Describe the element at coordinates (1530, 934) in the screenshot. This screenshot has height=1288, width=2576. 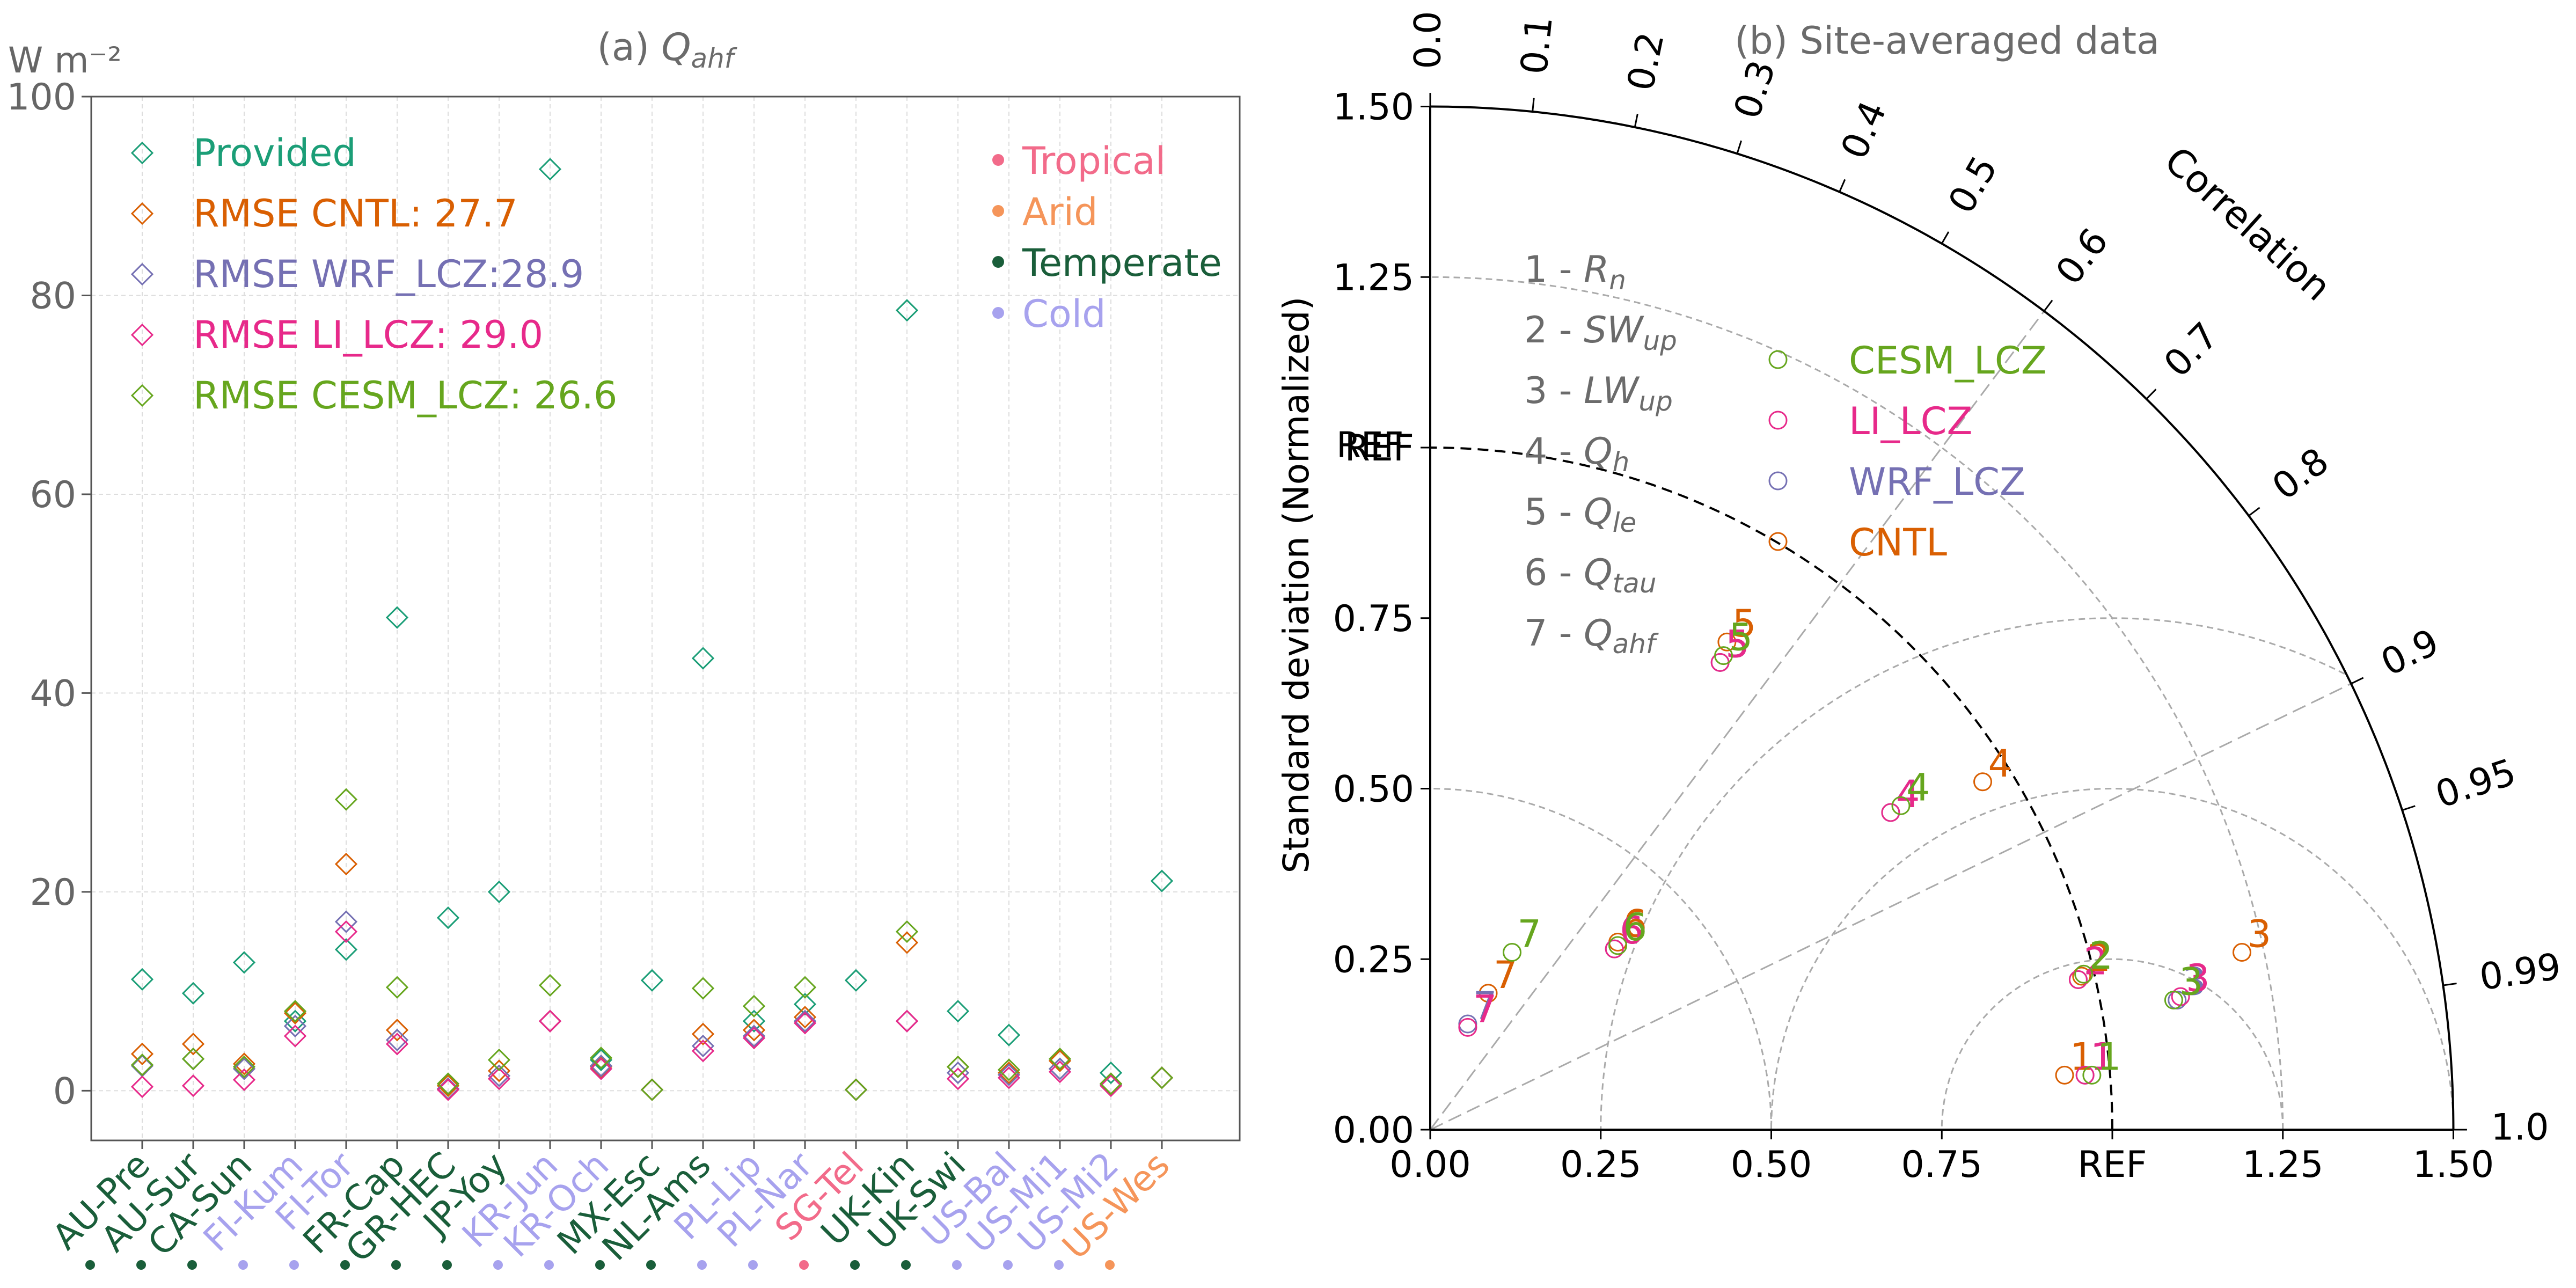
I see `taylor-point-label-cesm_lcz: 7` at that location.